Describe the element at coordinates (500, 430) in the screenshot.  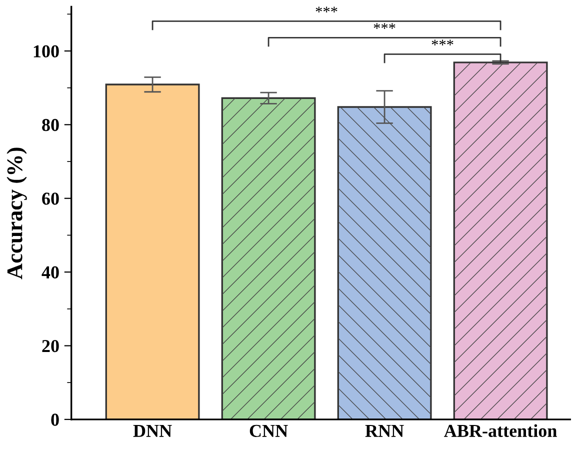
I see `x-tick-label: ABR-attention` at that location.